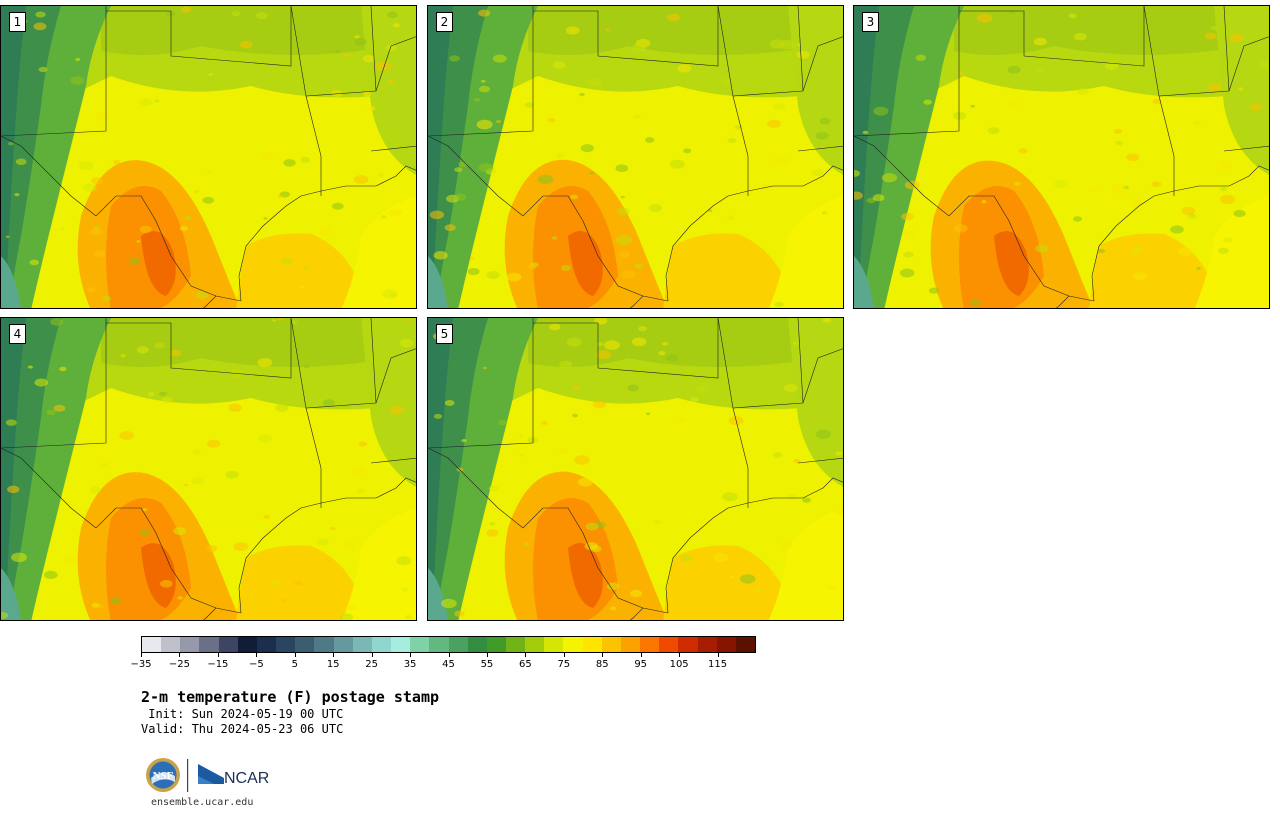  What do you see at coordinates (17, 334) in the screenshot?
I see `member-label: 4` at bounding box center [17, 334].